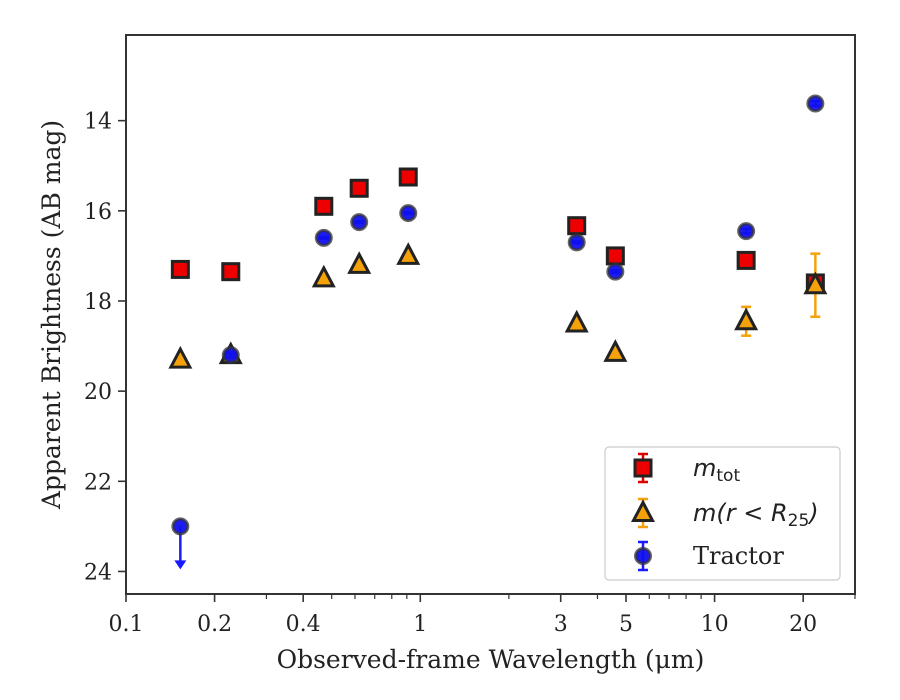  Describe the element at coordinates (716, 470) in the screenshot. I see `legend-label: mtot` at that location.